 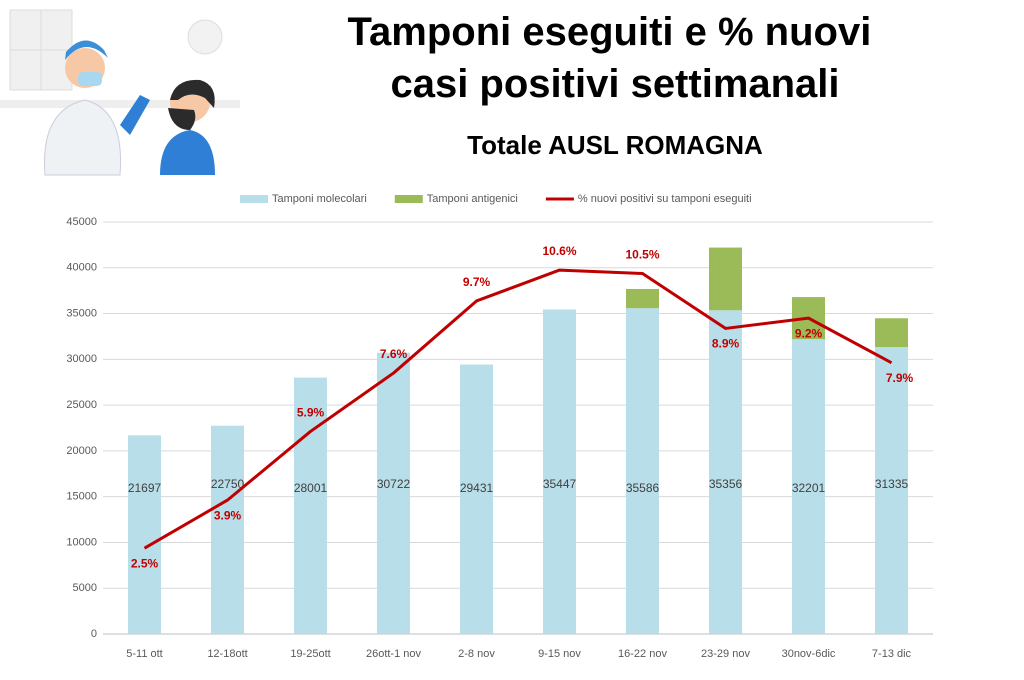 I want to click on y-tick-label: 35000, so click(x=81, y=313).